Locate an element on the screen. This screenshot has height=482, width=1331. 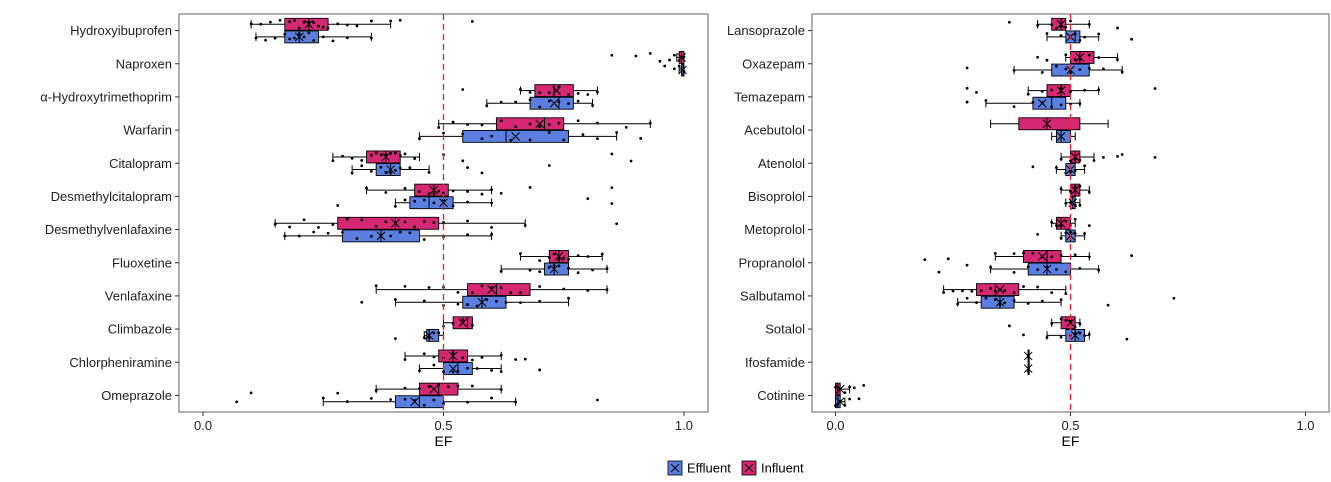
effluent-box-acebutolol is located at coordinates (1063, 136).